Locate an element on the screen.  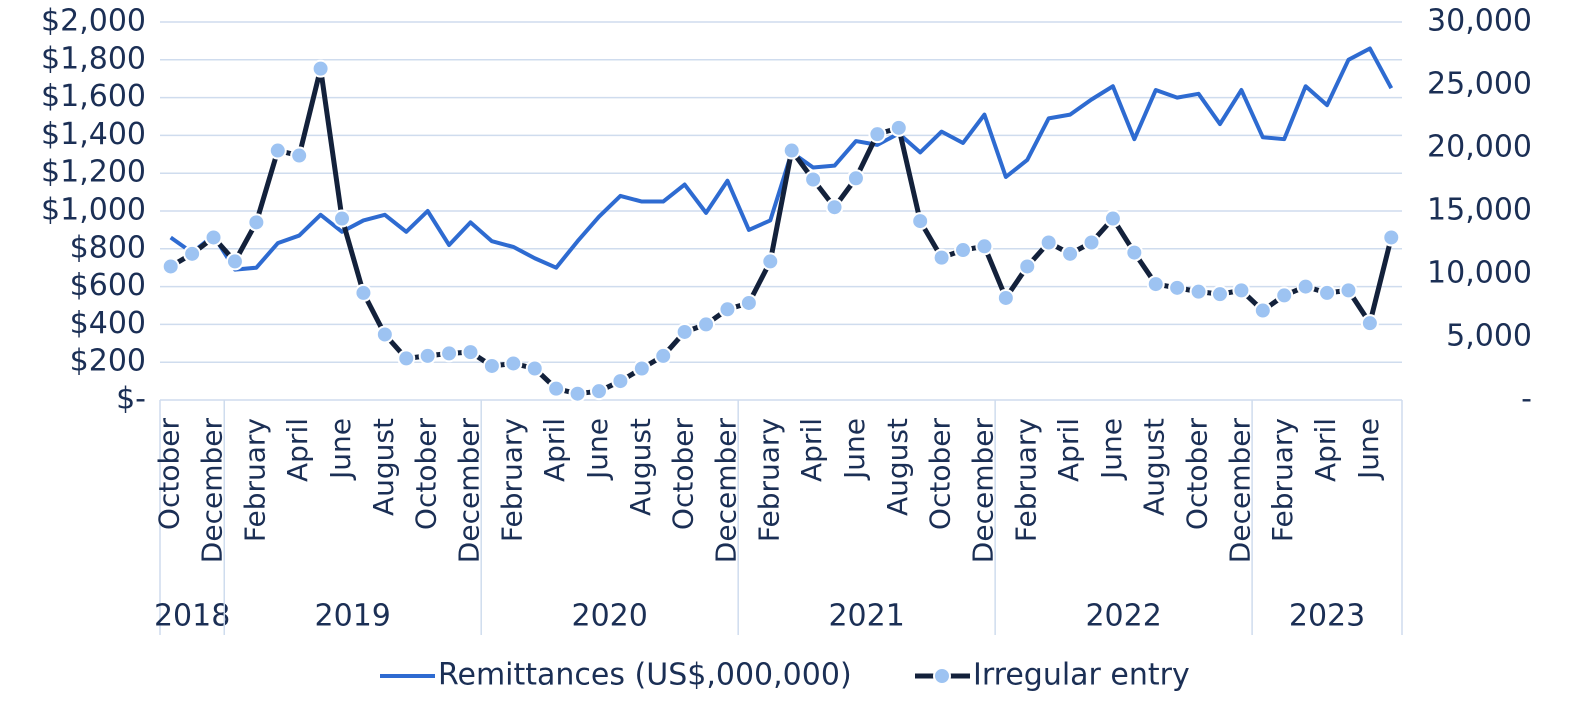
y2-tick-label: 20,000 is located at coordinates (1479, 147).